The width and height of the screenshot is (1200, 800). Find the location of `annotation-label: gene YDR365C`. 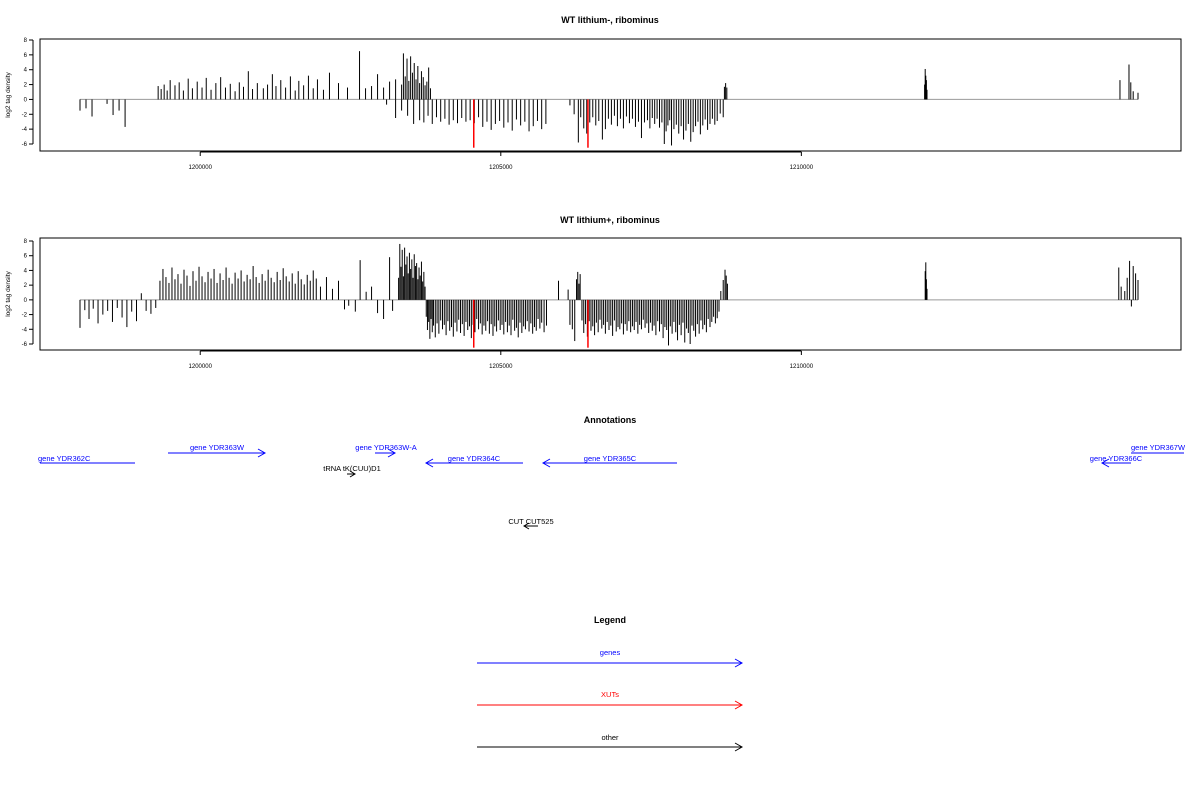

annotation-label: gene YDR365C is located at coordinates (610, 458).